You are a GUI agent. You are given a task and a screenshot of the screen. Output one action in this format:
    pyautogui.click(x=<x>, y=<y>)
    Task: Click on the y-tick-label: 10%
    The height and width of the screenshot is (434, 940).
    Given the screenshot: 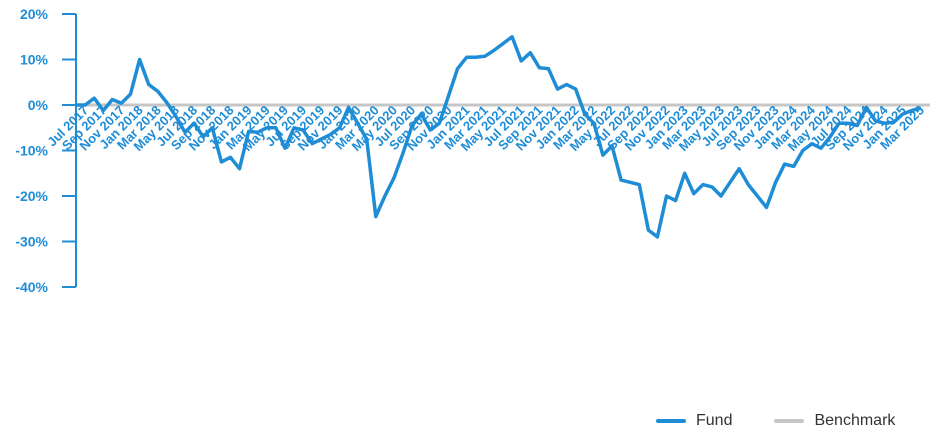 What is the action you would take?
    pyautogui.click(x=34, y=60)
    